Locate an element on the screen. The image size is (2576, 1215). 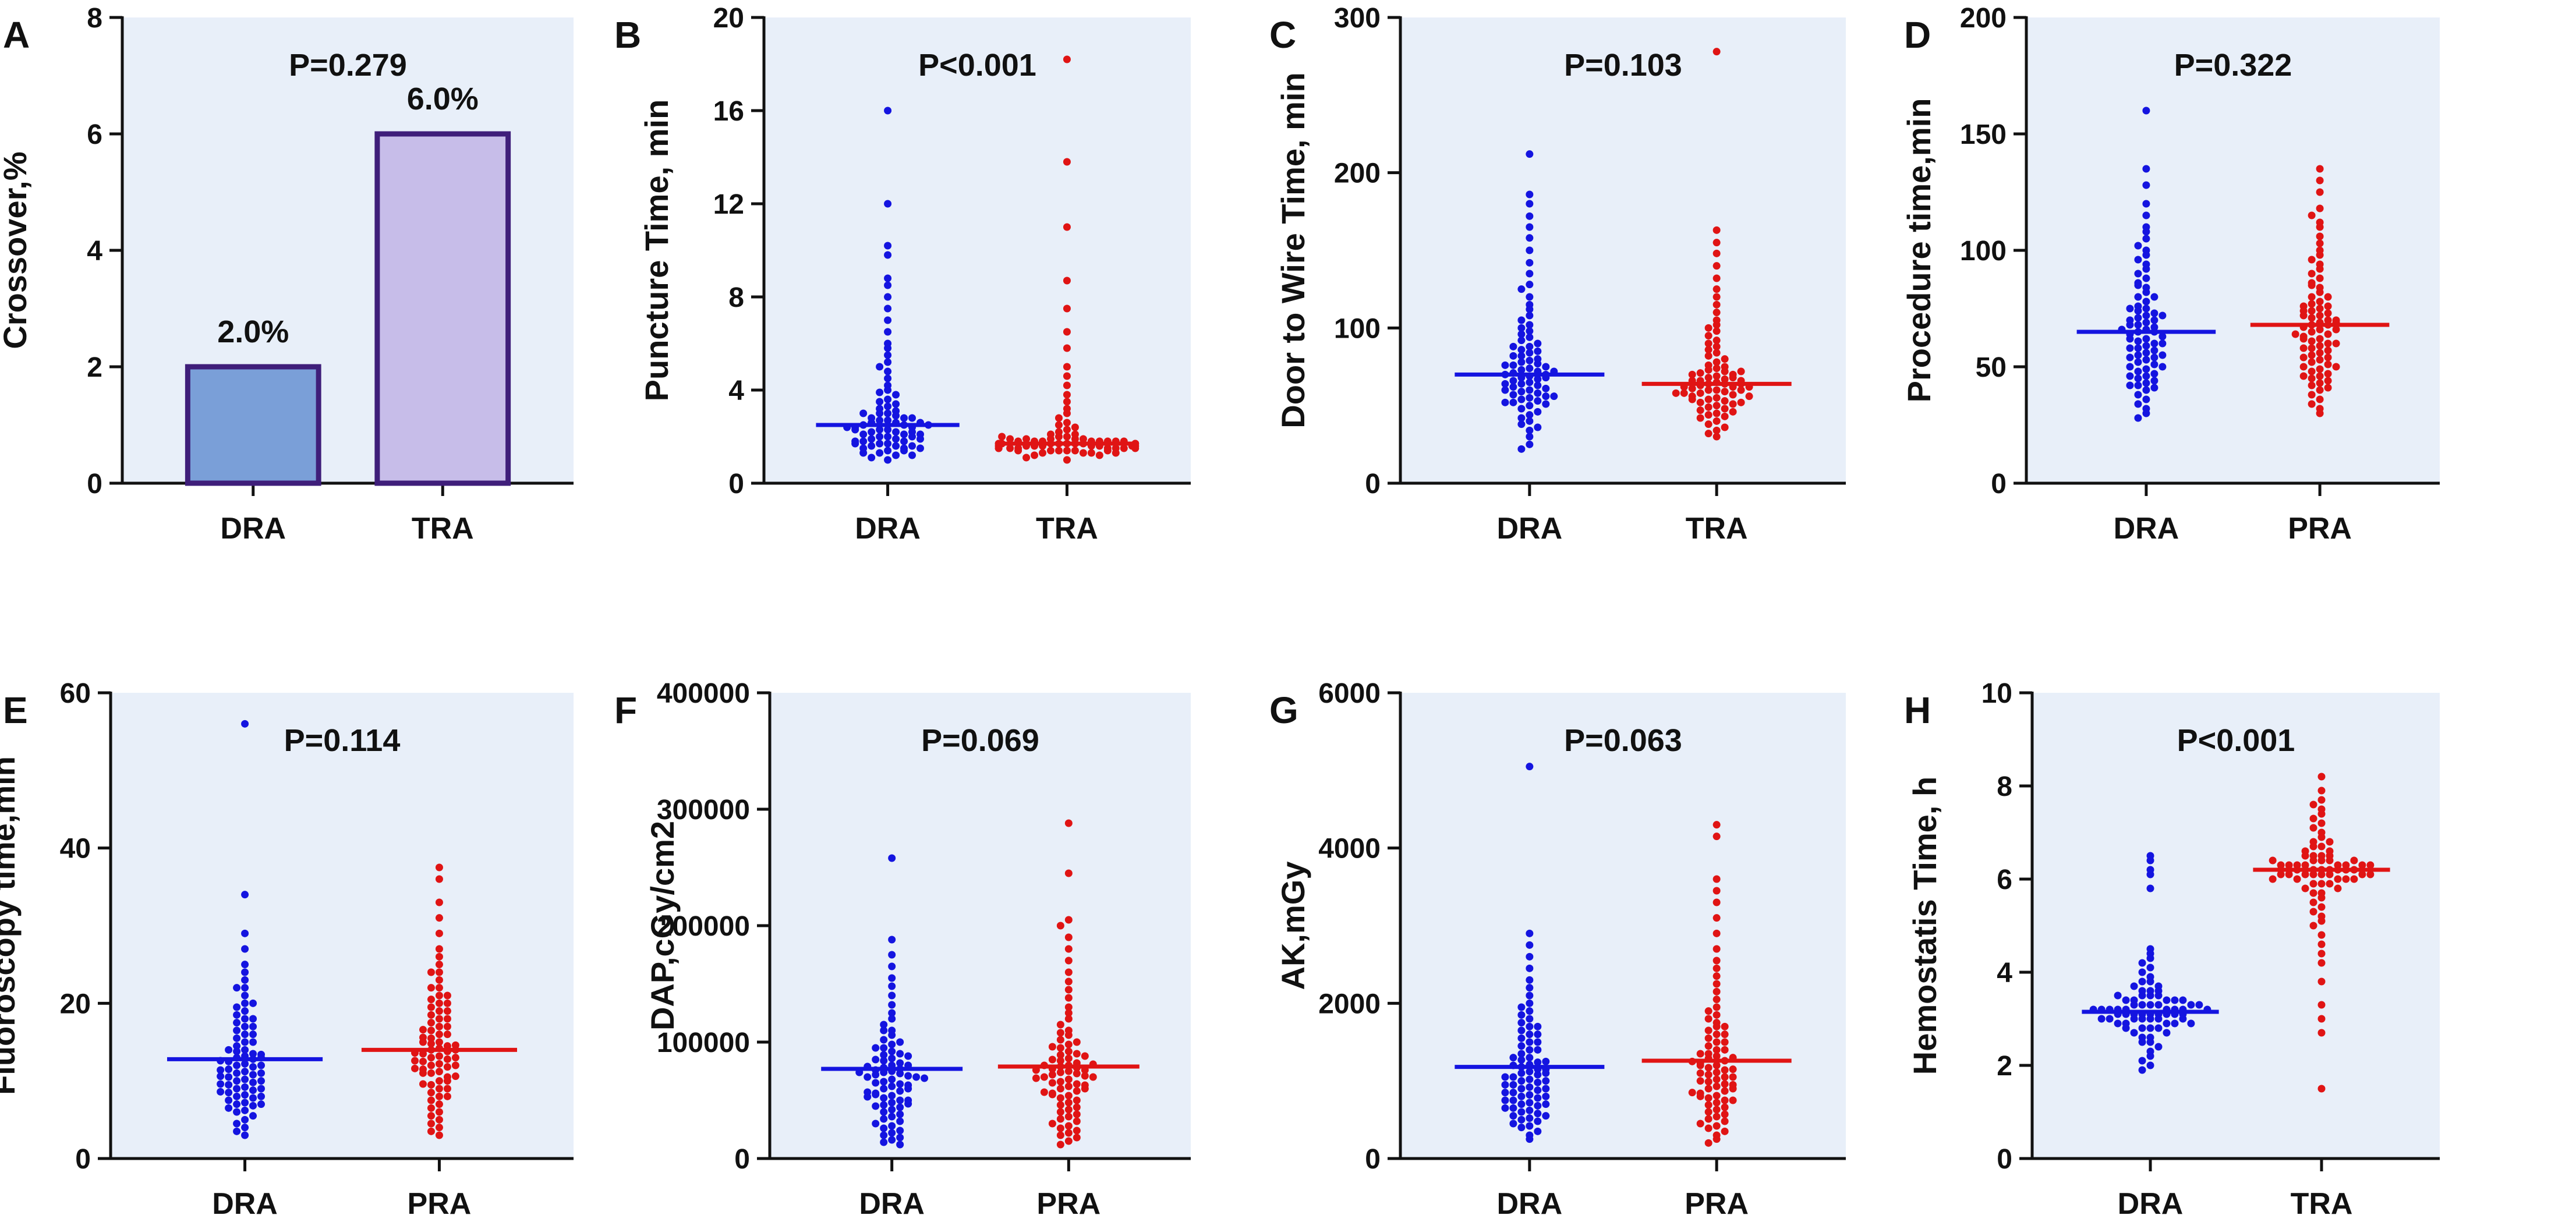
series-dra is located at coordinates (2142, 264).